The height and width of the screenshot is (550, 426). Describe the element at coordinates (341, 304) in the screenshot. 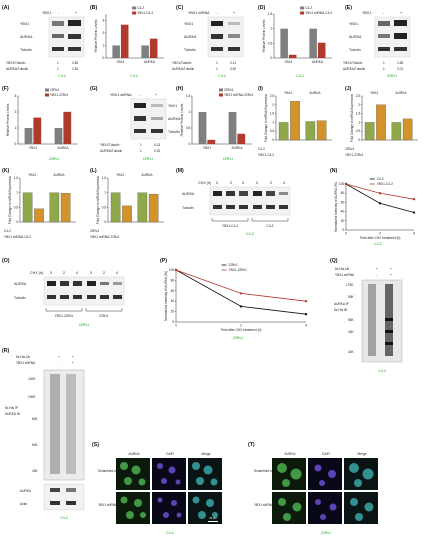

I see `side-label: AURKA IP` at that location.